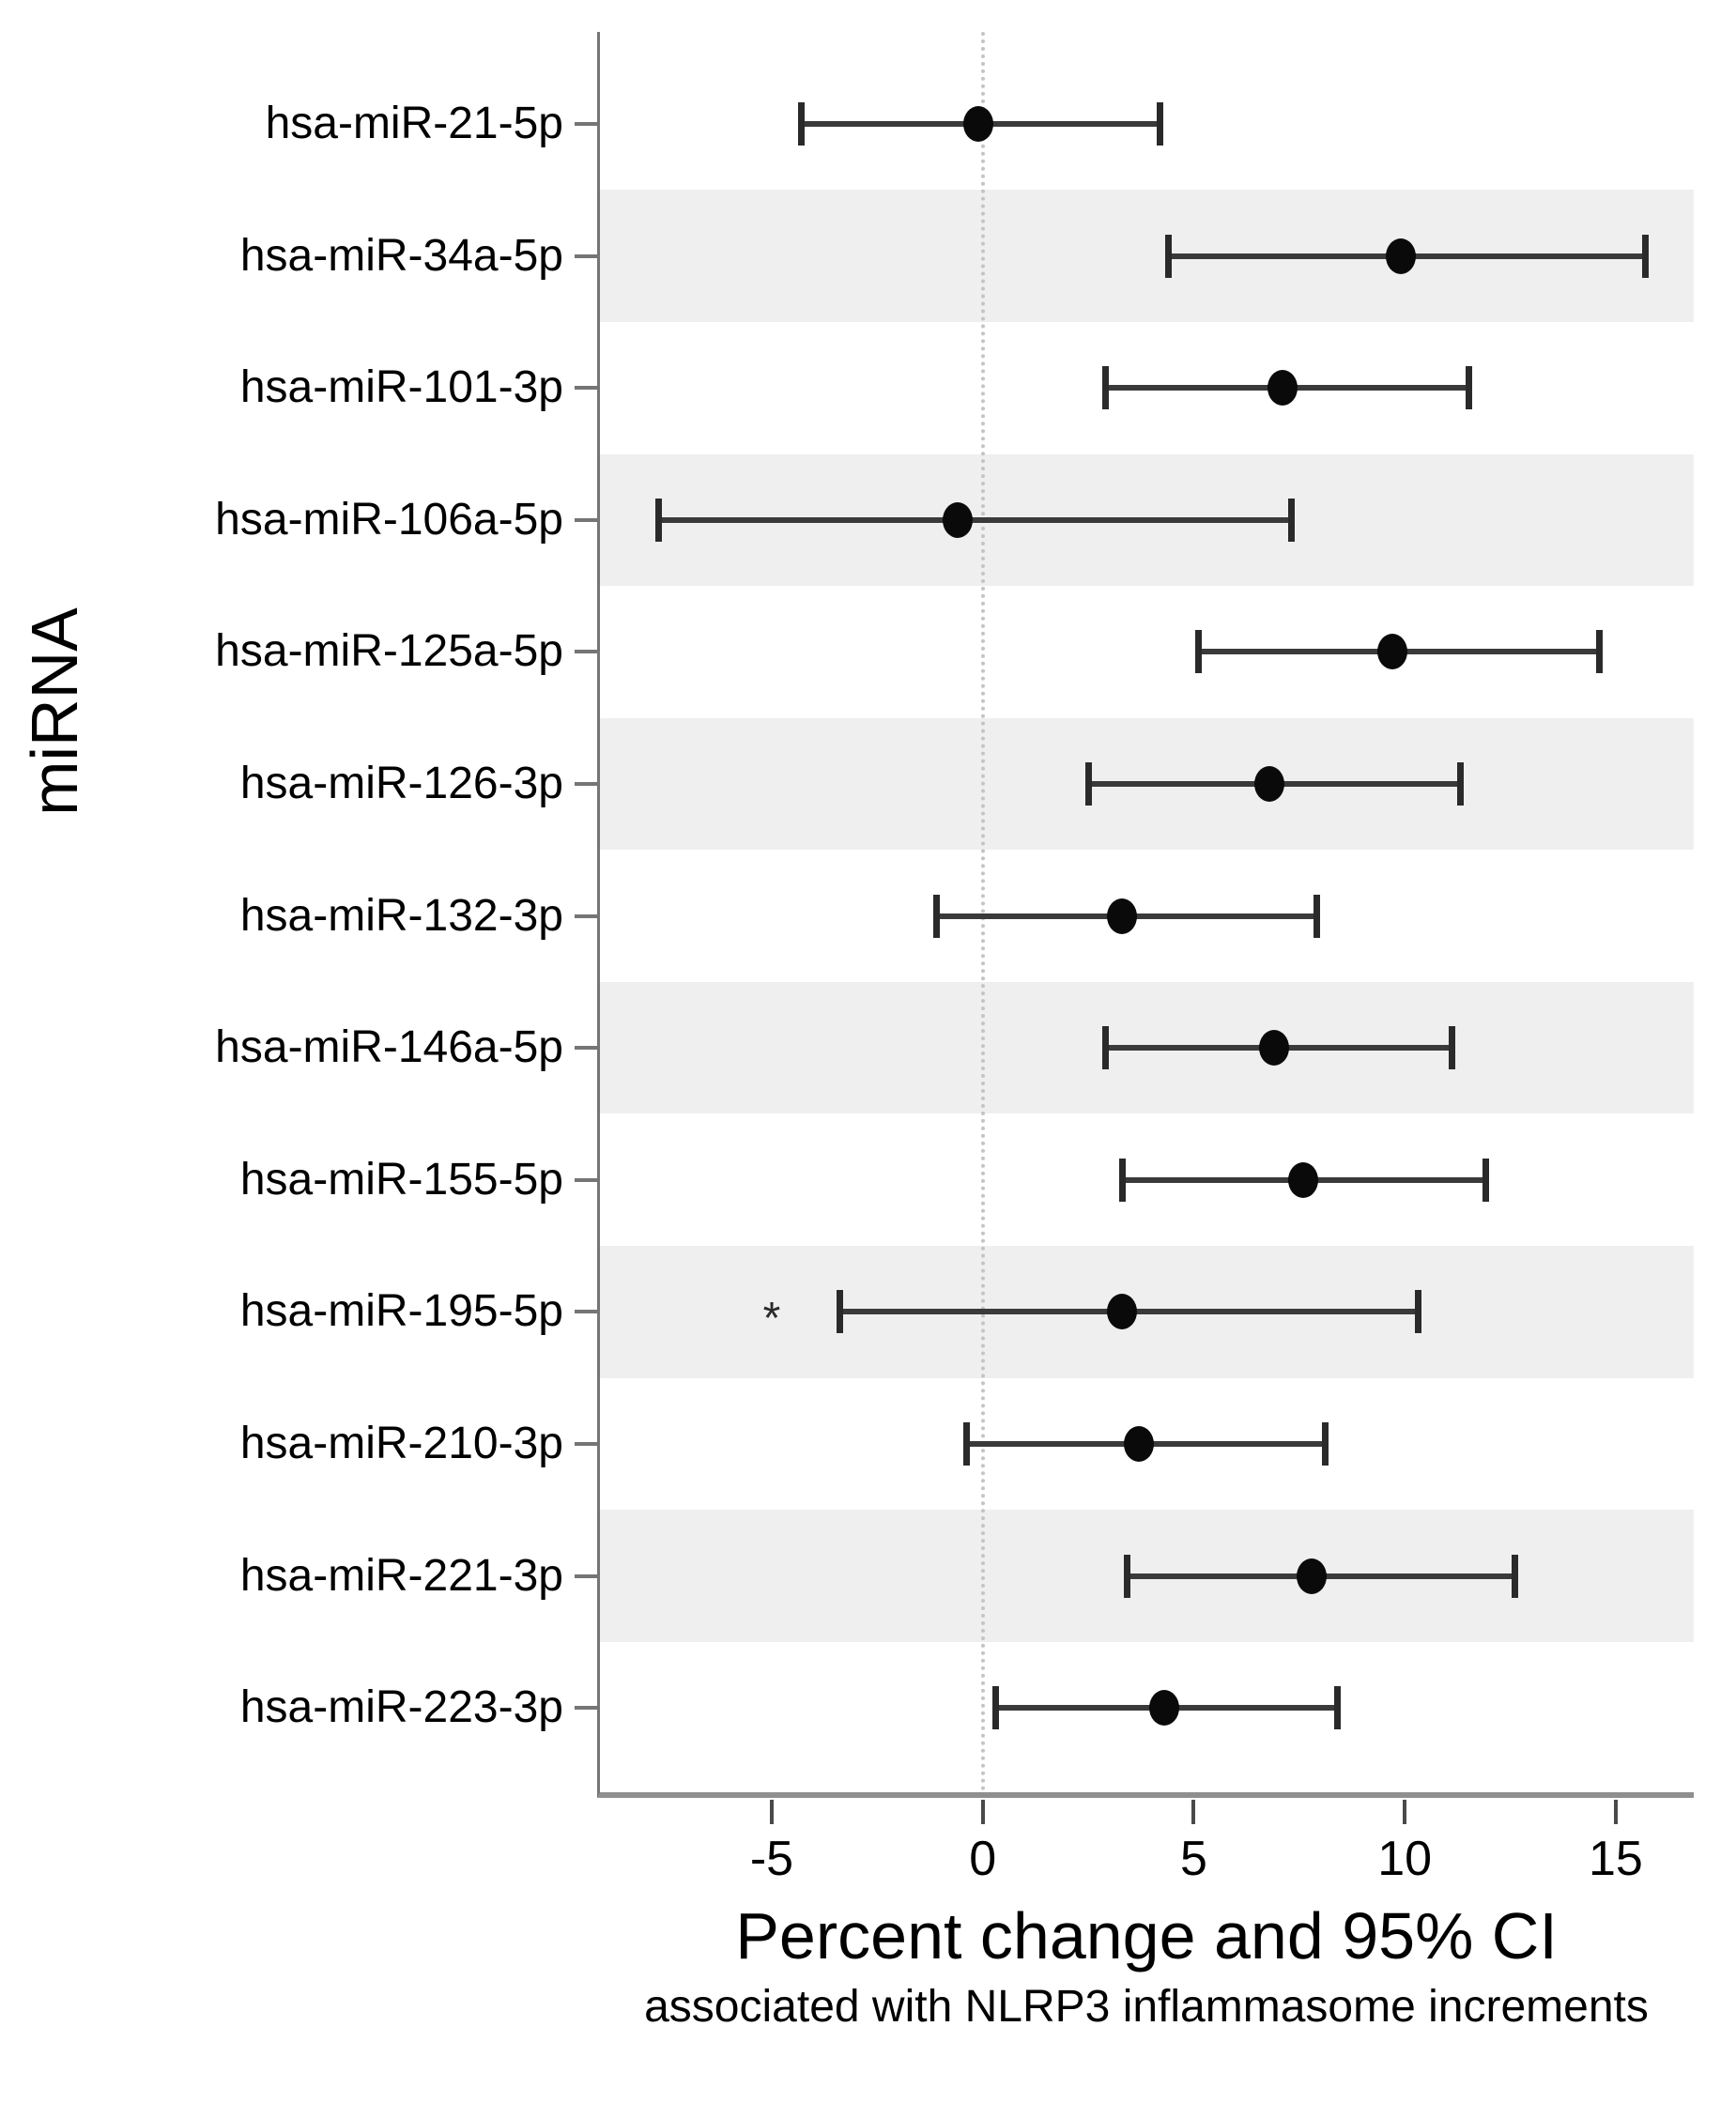 Image resolution: width=1736 pixels, height=2103 pixels. What do you see at coordinates (1193, 1859) in the screenshot?
I see `x-axis-tick-label: 5` at bounding box center [1193, 1859].